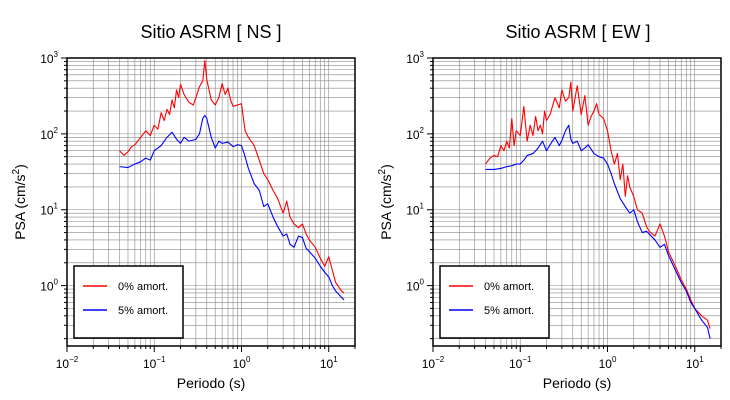 The height and width of the screenshot is (400, 730). I want to click on chart-title: Sitio ASRM [ NS ], so click(210, 32).